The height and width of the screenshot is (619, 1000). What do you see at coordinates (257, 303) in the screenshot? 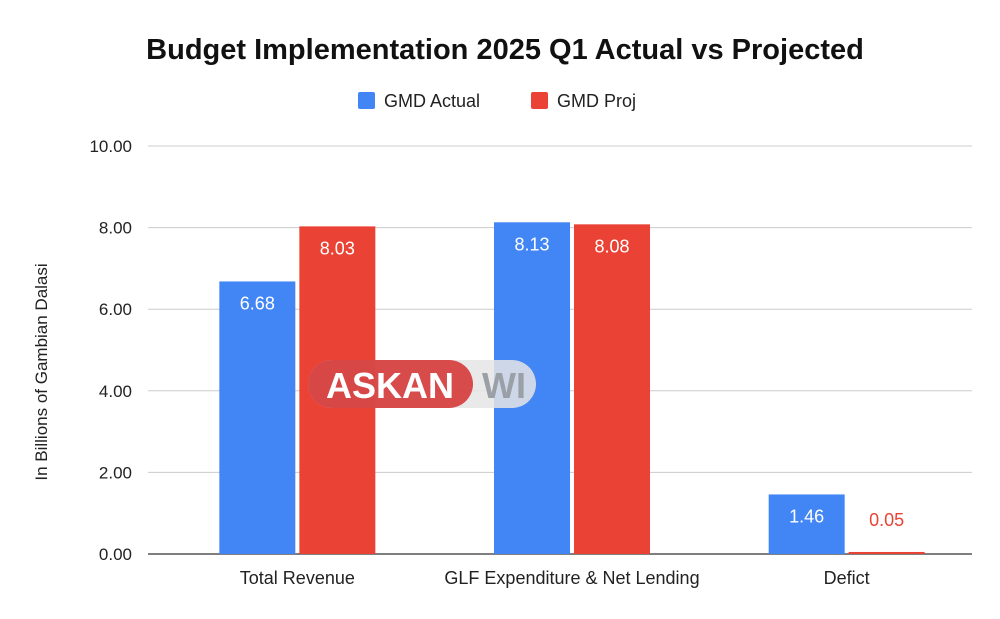
I see `data-label: 6.68` at bounding box center [257, 303].